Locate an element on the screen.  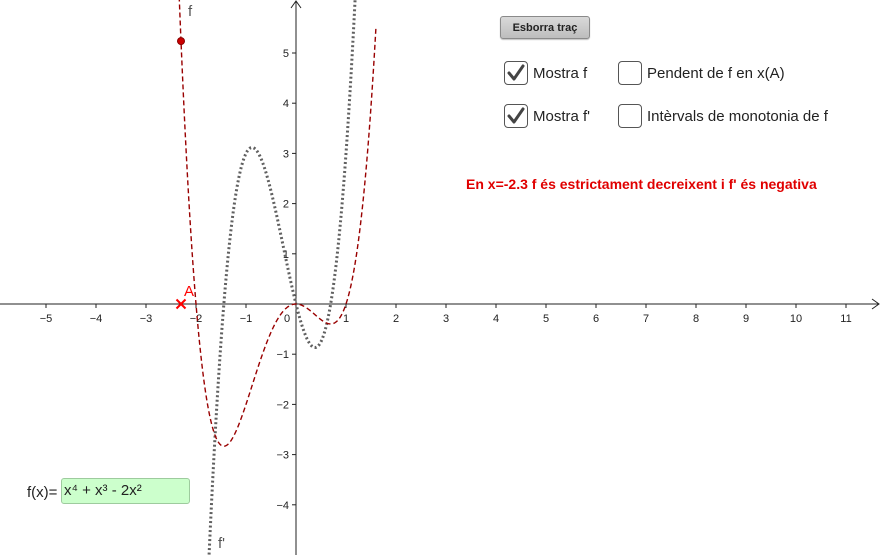
f-curve-label: f is located at coordinates (190, 11).